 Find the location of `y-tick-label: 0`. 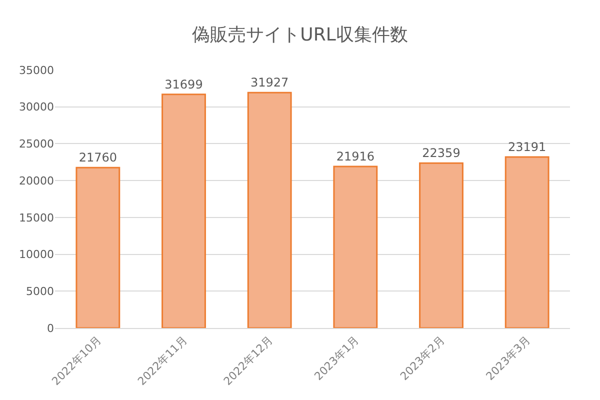

y-tick-label: 0 is located at coordinates (50, 328).